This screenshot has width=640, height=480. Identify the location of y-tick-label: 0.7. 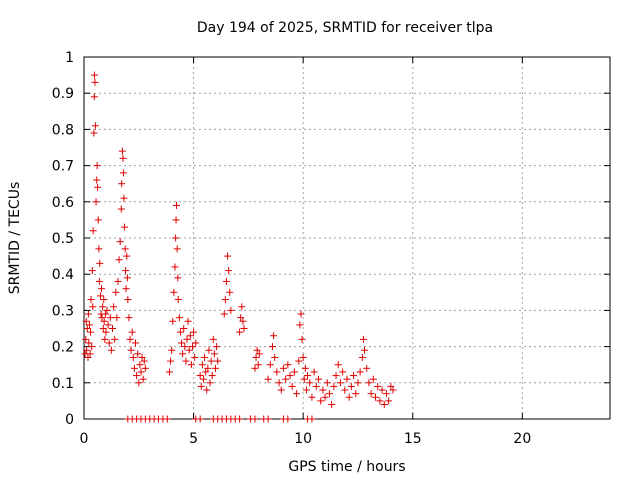
(63, 167).